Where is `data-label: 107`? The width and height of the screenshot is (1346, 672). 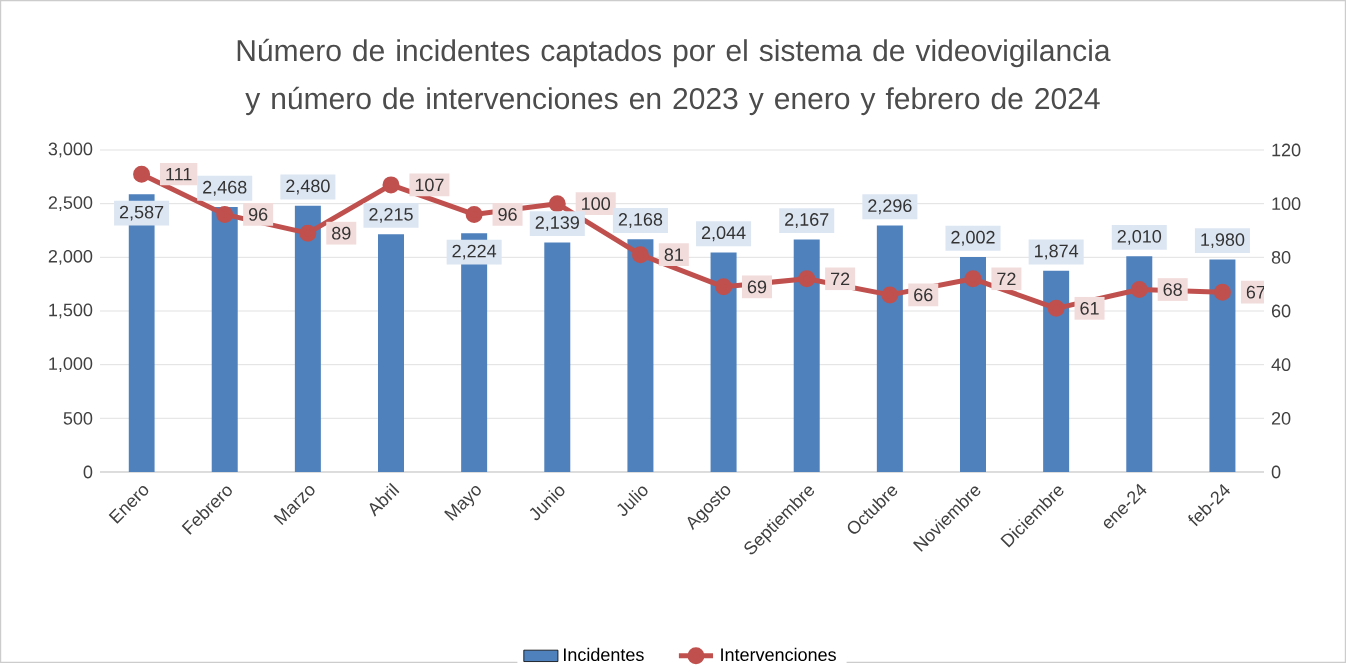
data-label: 107 is located at coordinates (429, 185).